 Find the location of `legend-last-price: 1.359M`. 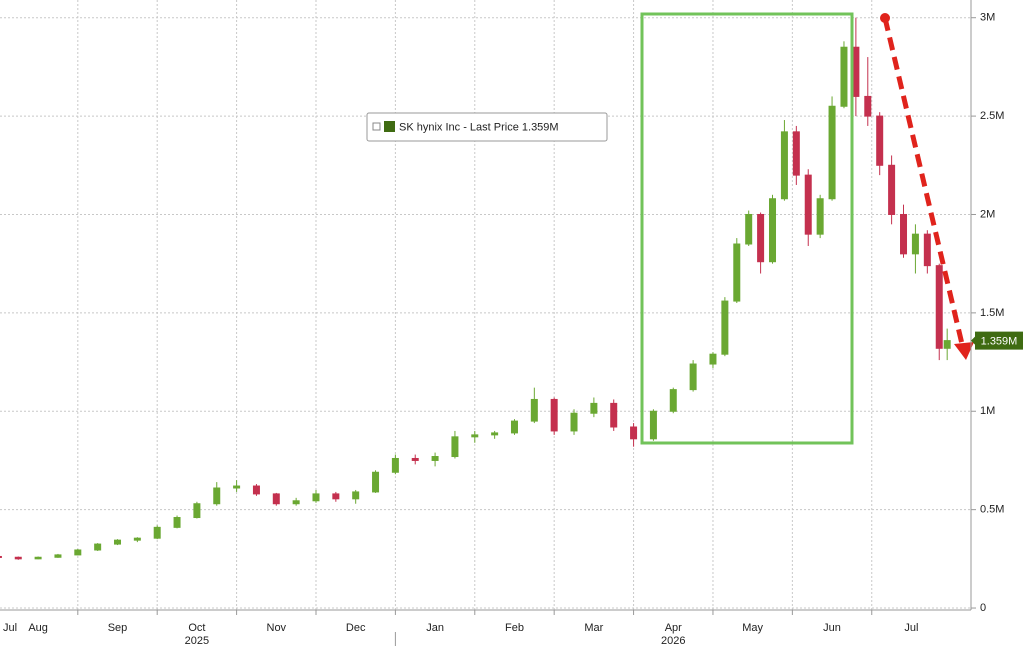

legend-last-price: 1.359M is located at coordinates (540, 127).